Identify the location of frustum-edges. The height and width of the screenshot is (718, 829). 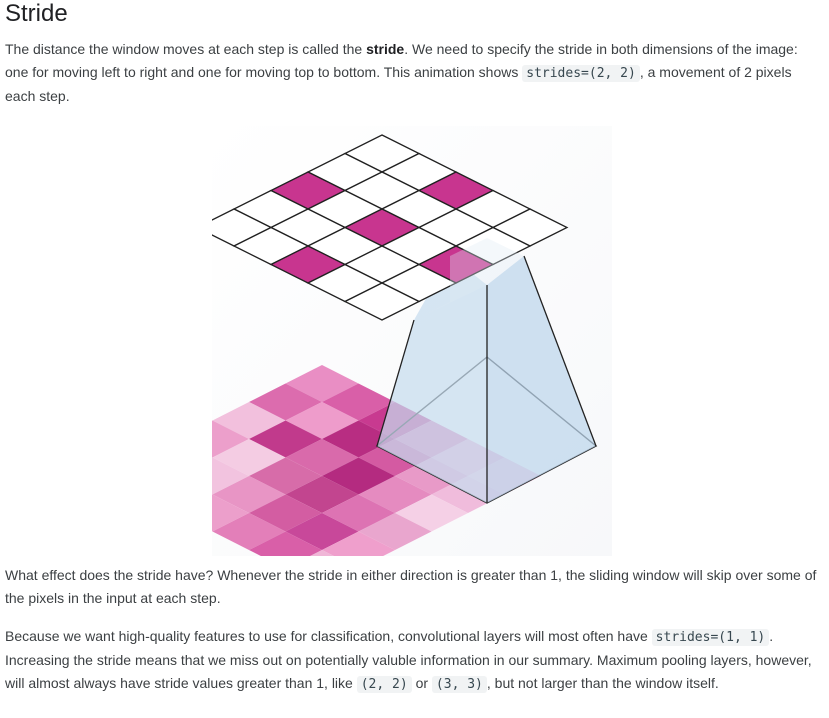
(486, 379).